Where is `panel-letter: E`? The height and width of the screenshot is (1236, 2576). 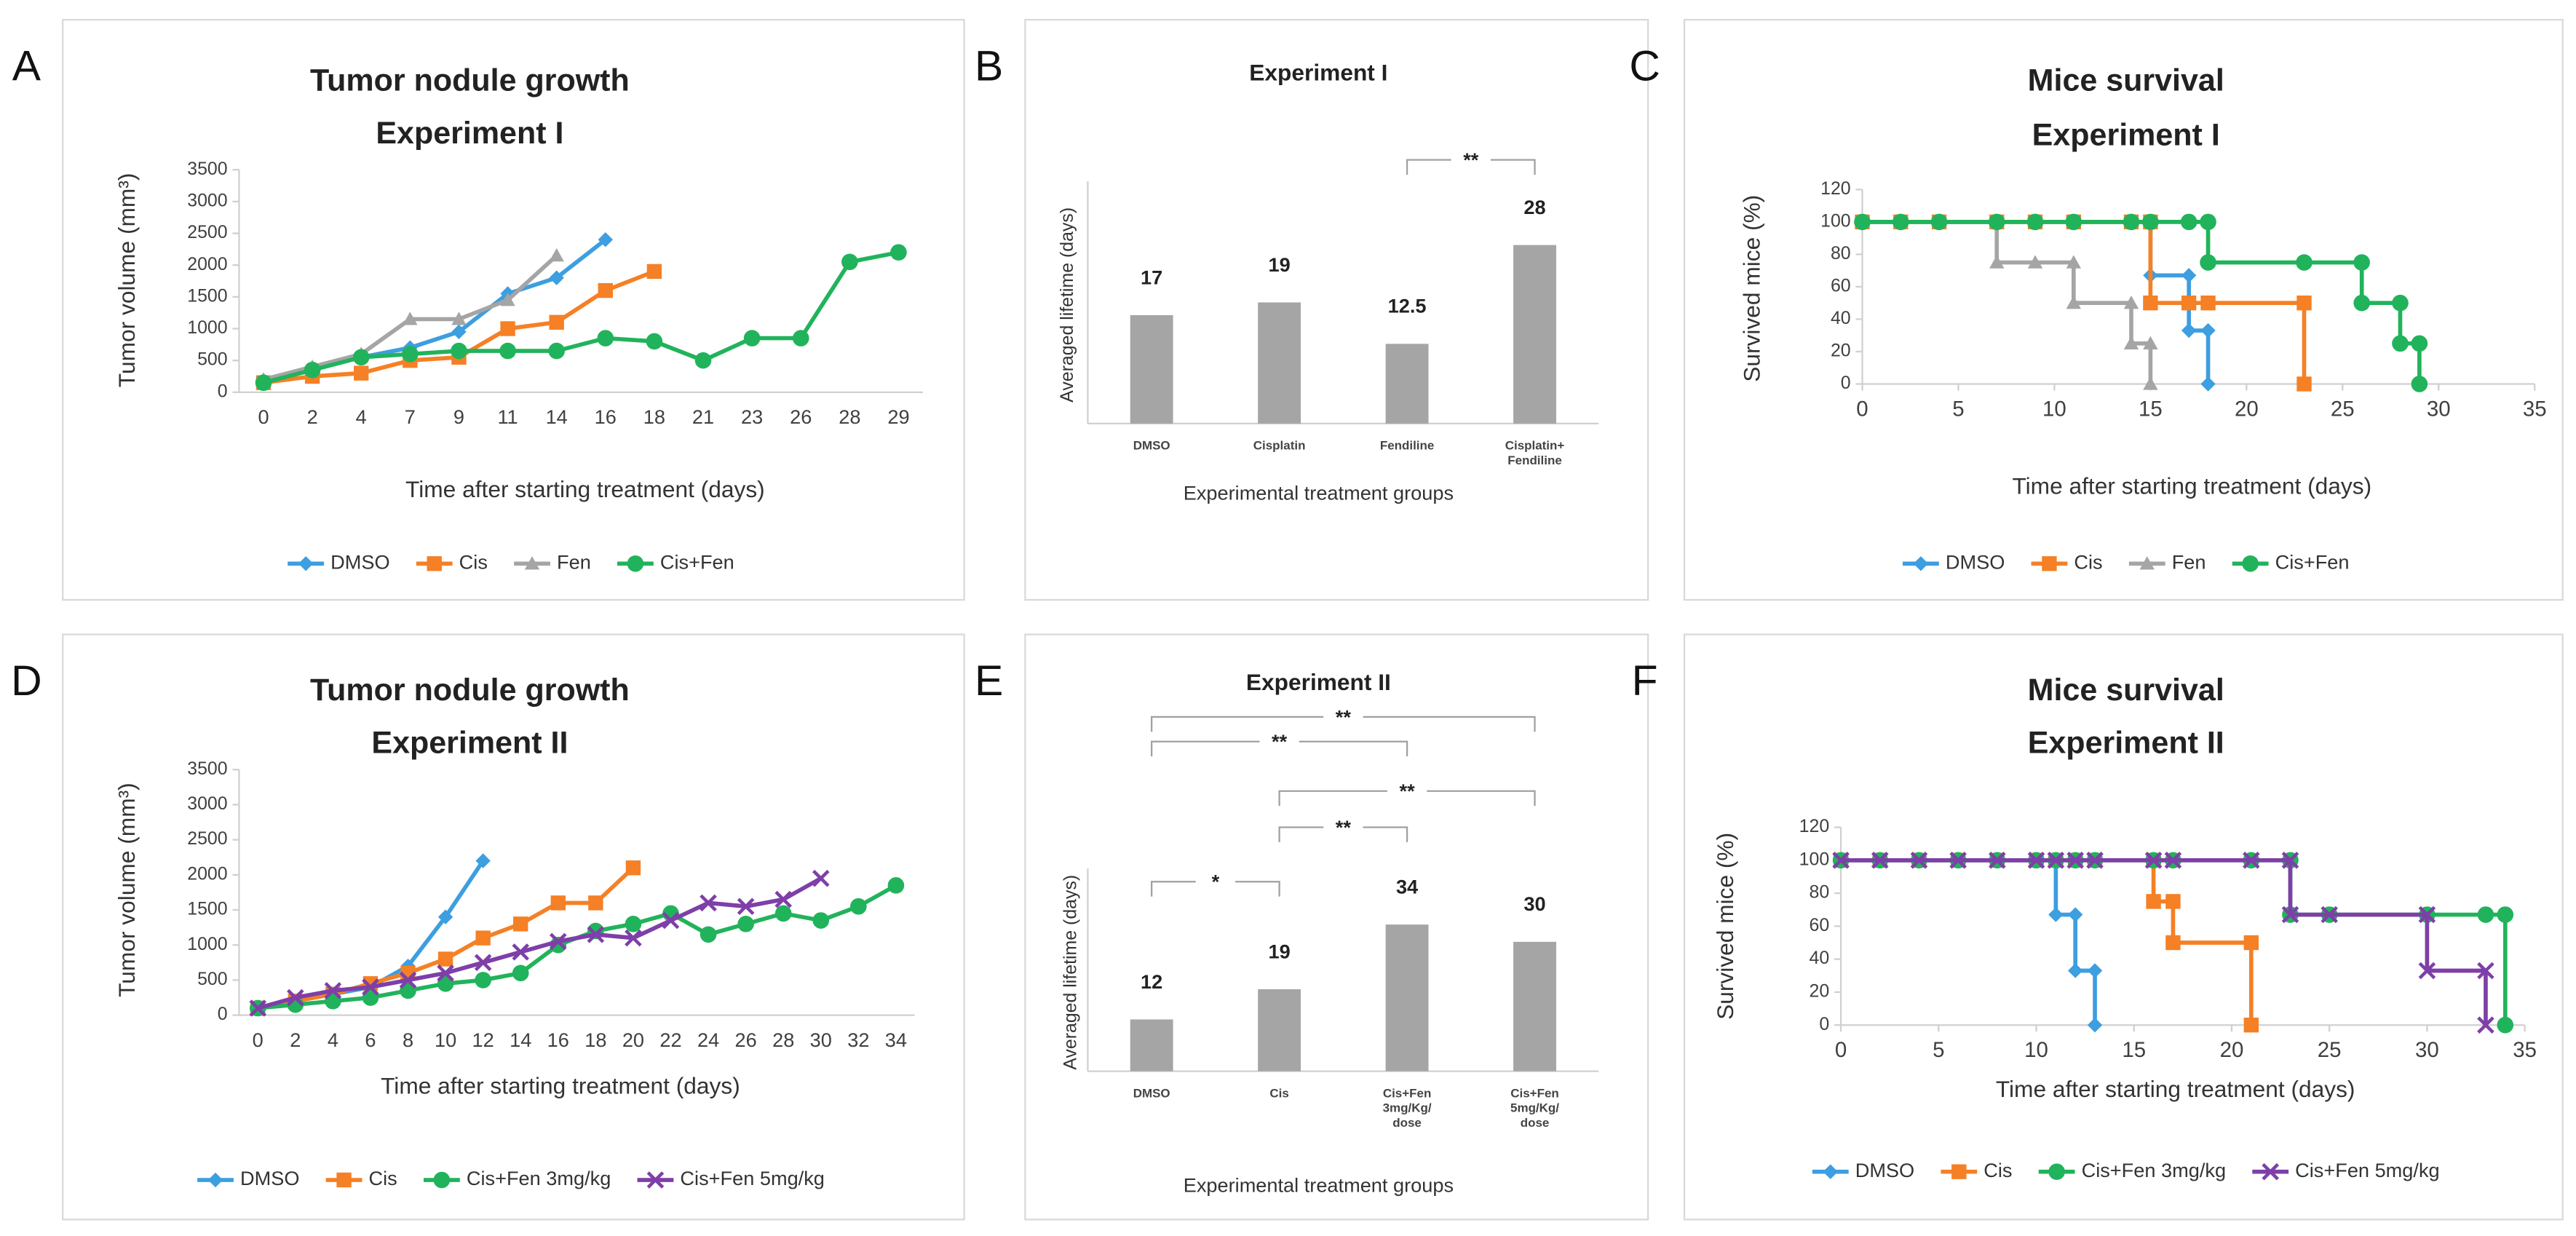 panel-letter: E is located at coordinates (989, 681).